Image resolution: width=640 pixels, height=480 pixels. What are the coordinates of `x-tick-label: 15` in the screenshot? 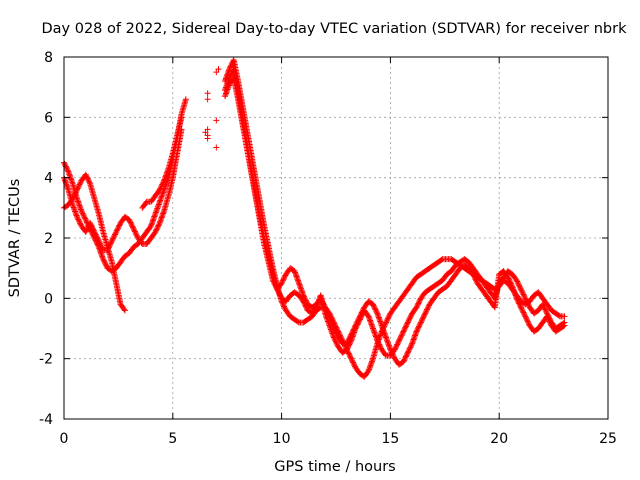 It's located at (390, 439).